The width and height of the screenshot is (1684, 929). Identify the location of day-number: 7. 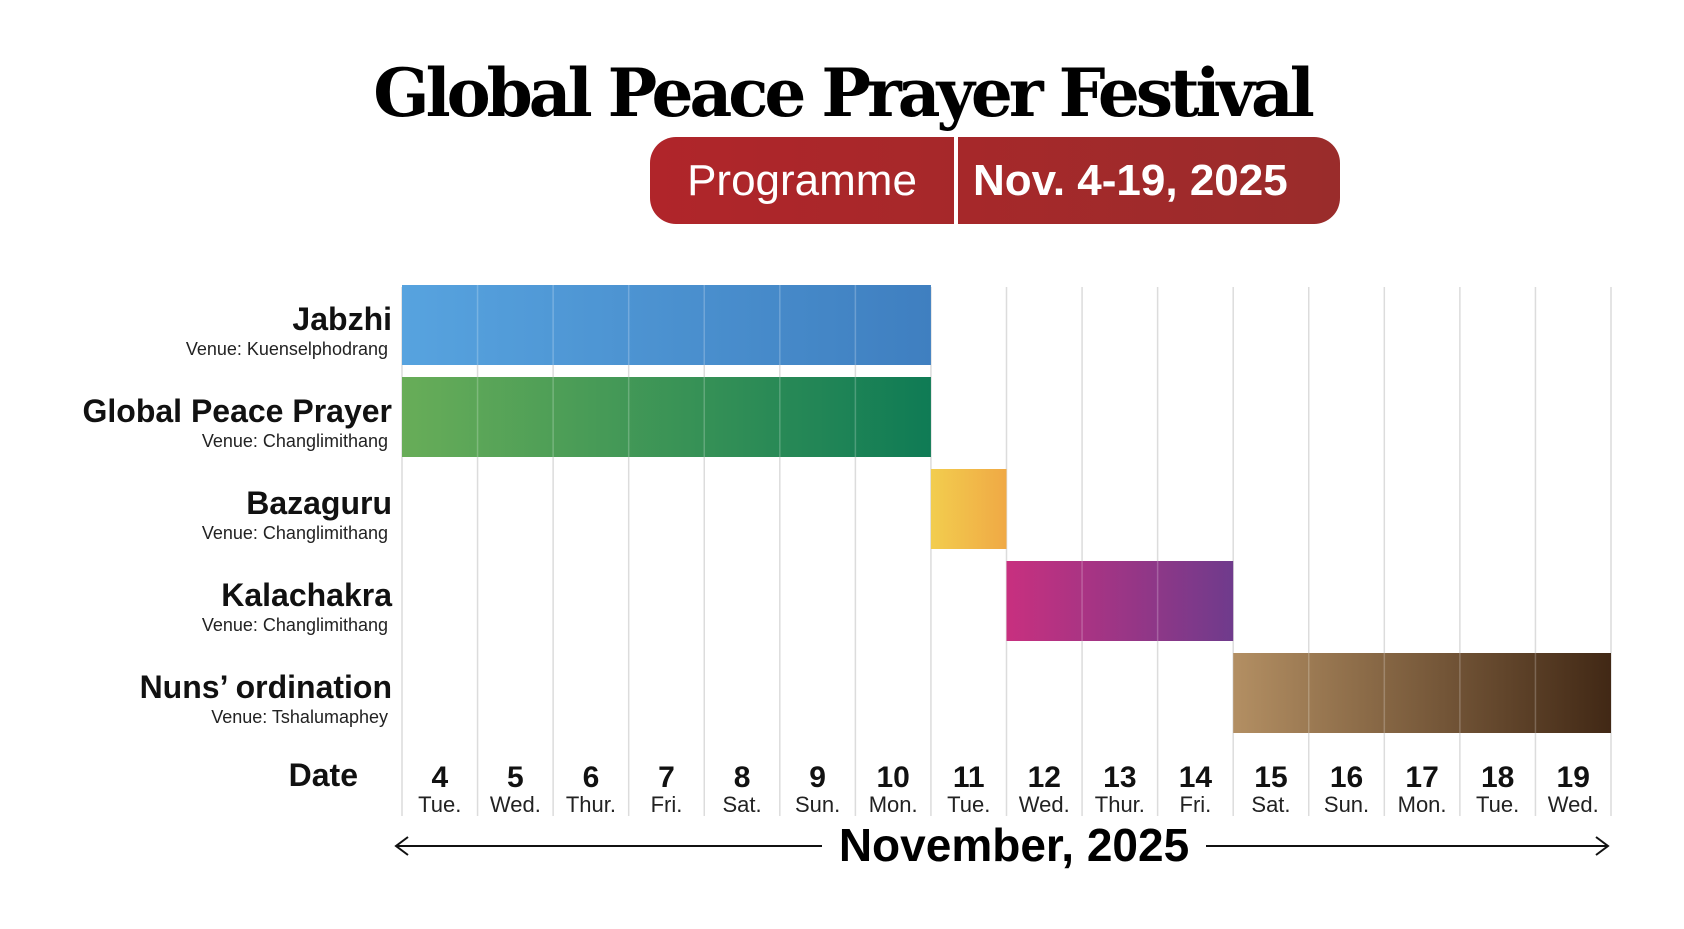
(666, 777).